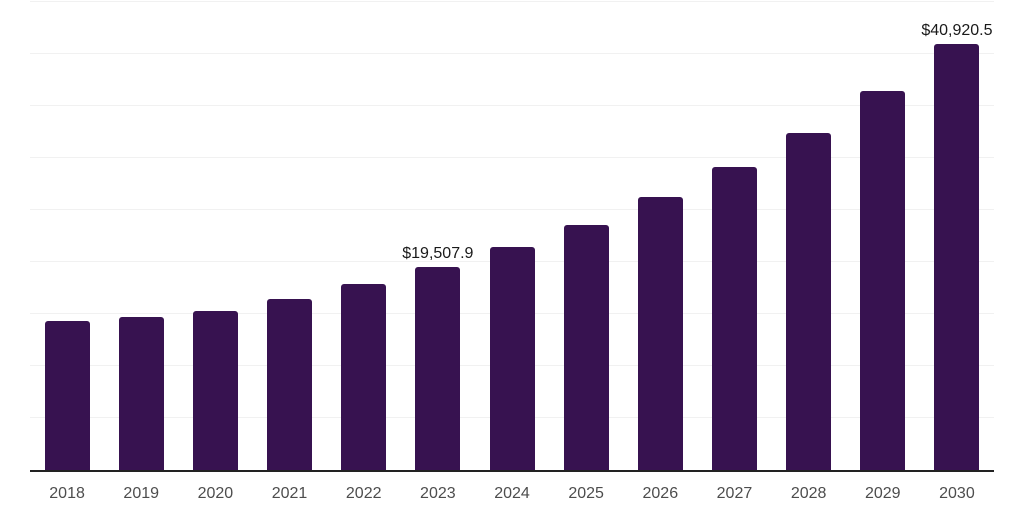 This screenshot has height=512, width=1024. I want to click on x-tick-label-2023: 2023, so click(438, 493).